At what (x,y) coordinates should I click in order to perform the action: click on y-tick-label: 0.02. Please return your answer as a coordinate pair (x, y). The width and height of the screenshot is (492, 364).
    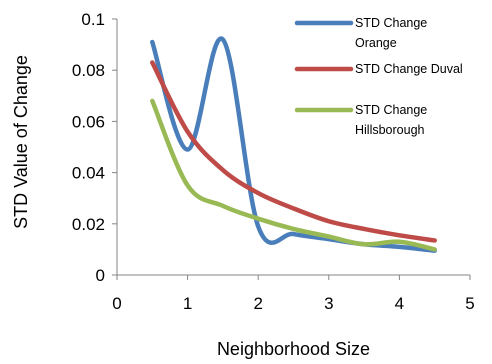
    Looking at the image, I should click on (88, 224).